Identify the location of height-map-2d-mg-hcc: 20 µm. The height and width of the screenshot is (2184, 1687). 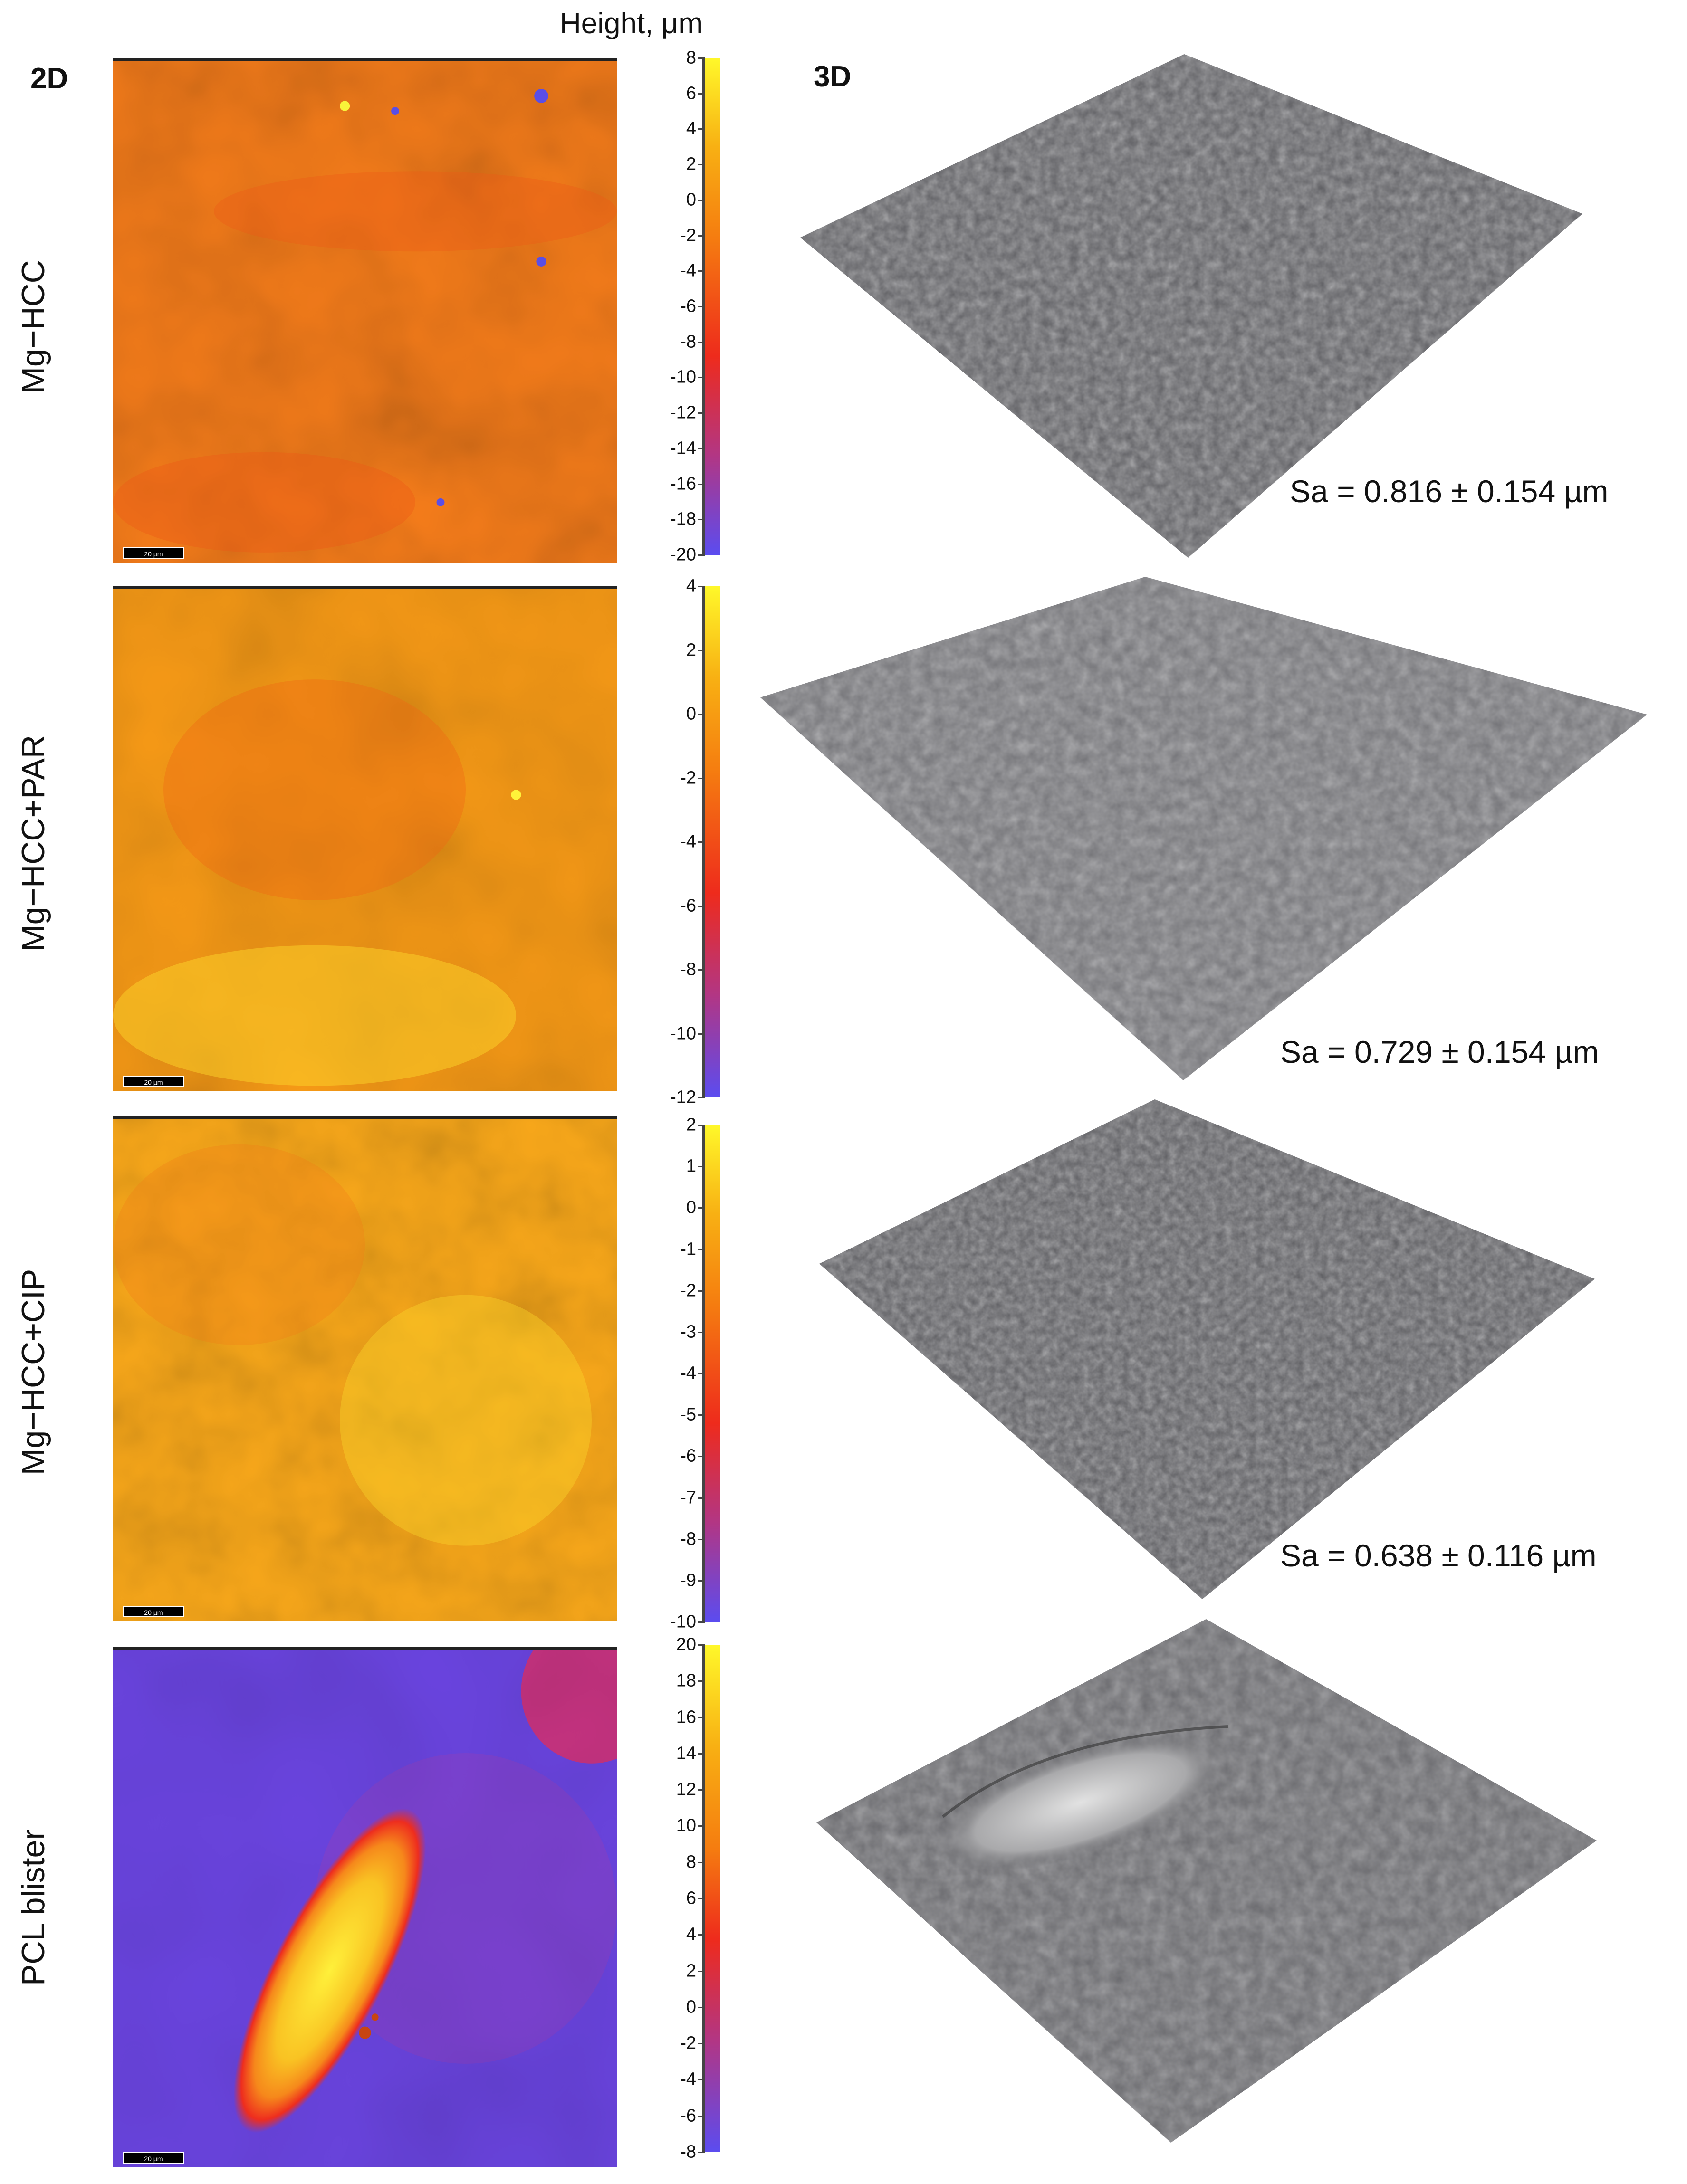
(365, 310).